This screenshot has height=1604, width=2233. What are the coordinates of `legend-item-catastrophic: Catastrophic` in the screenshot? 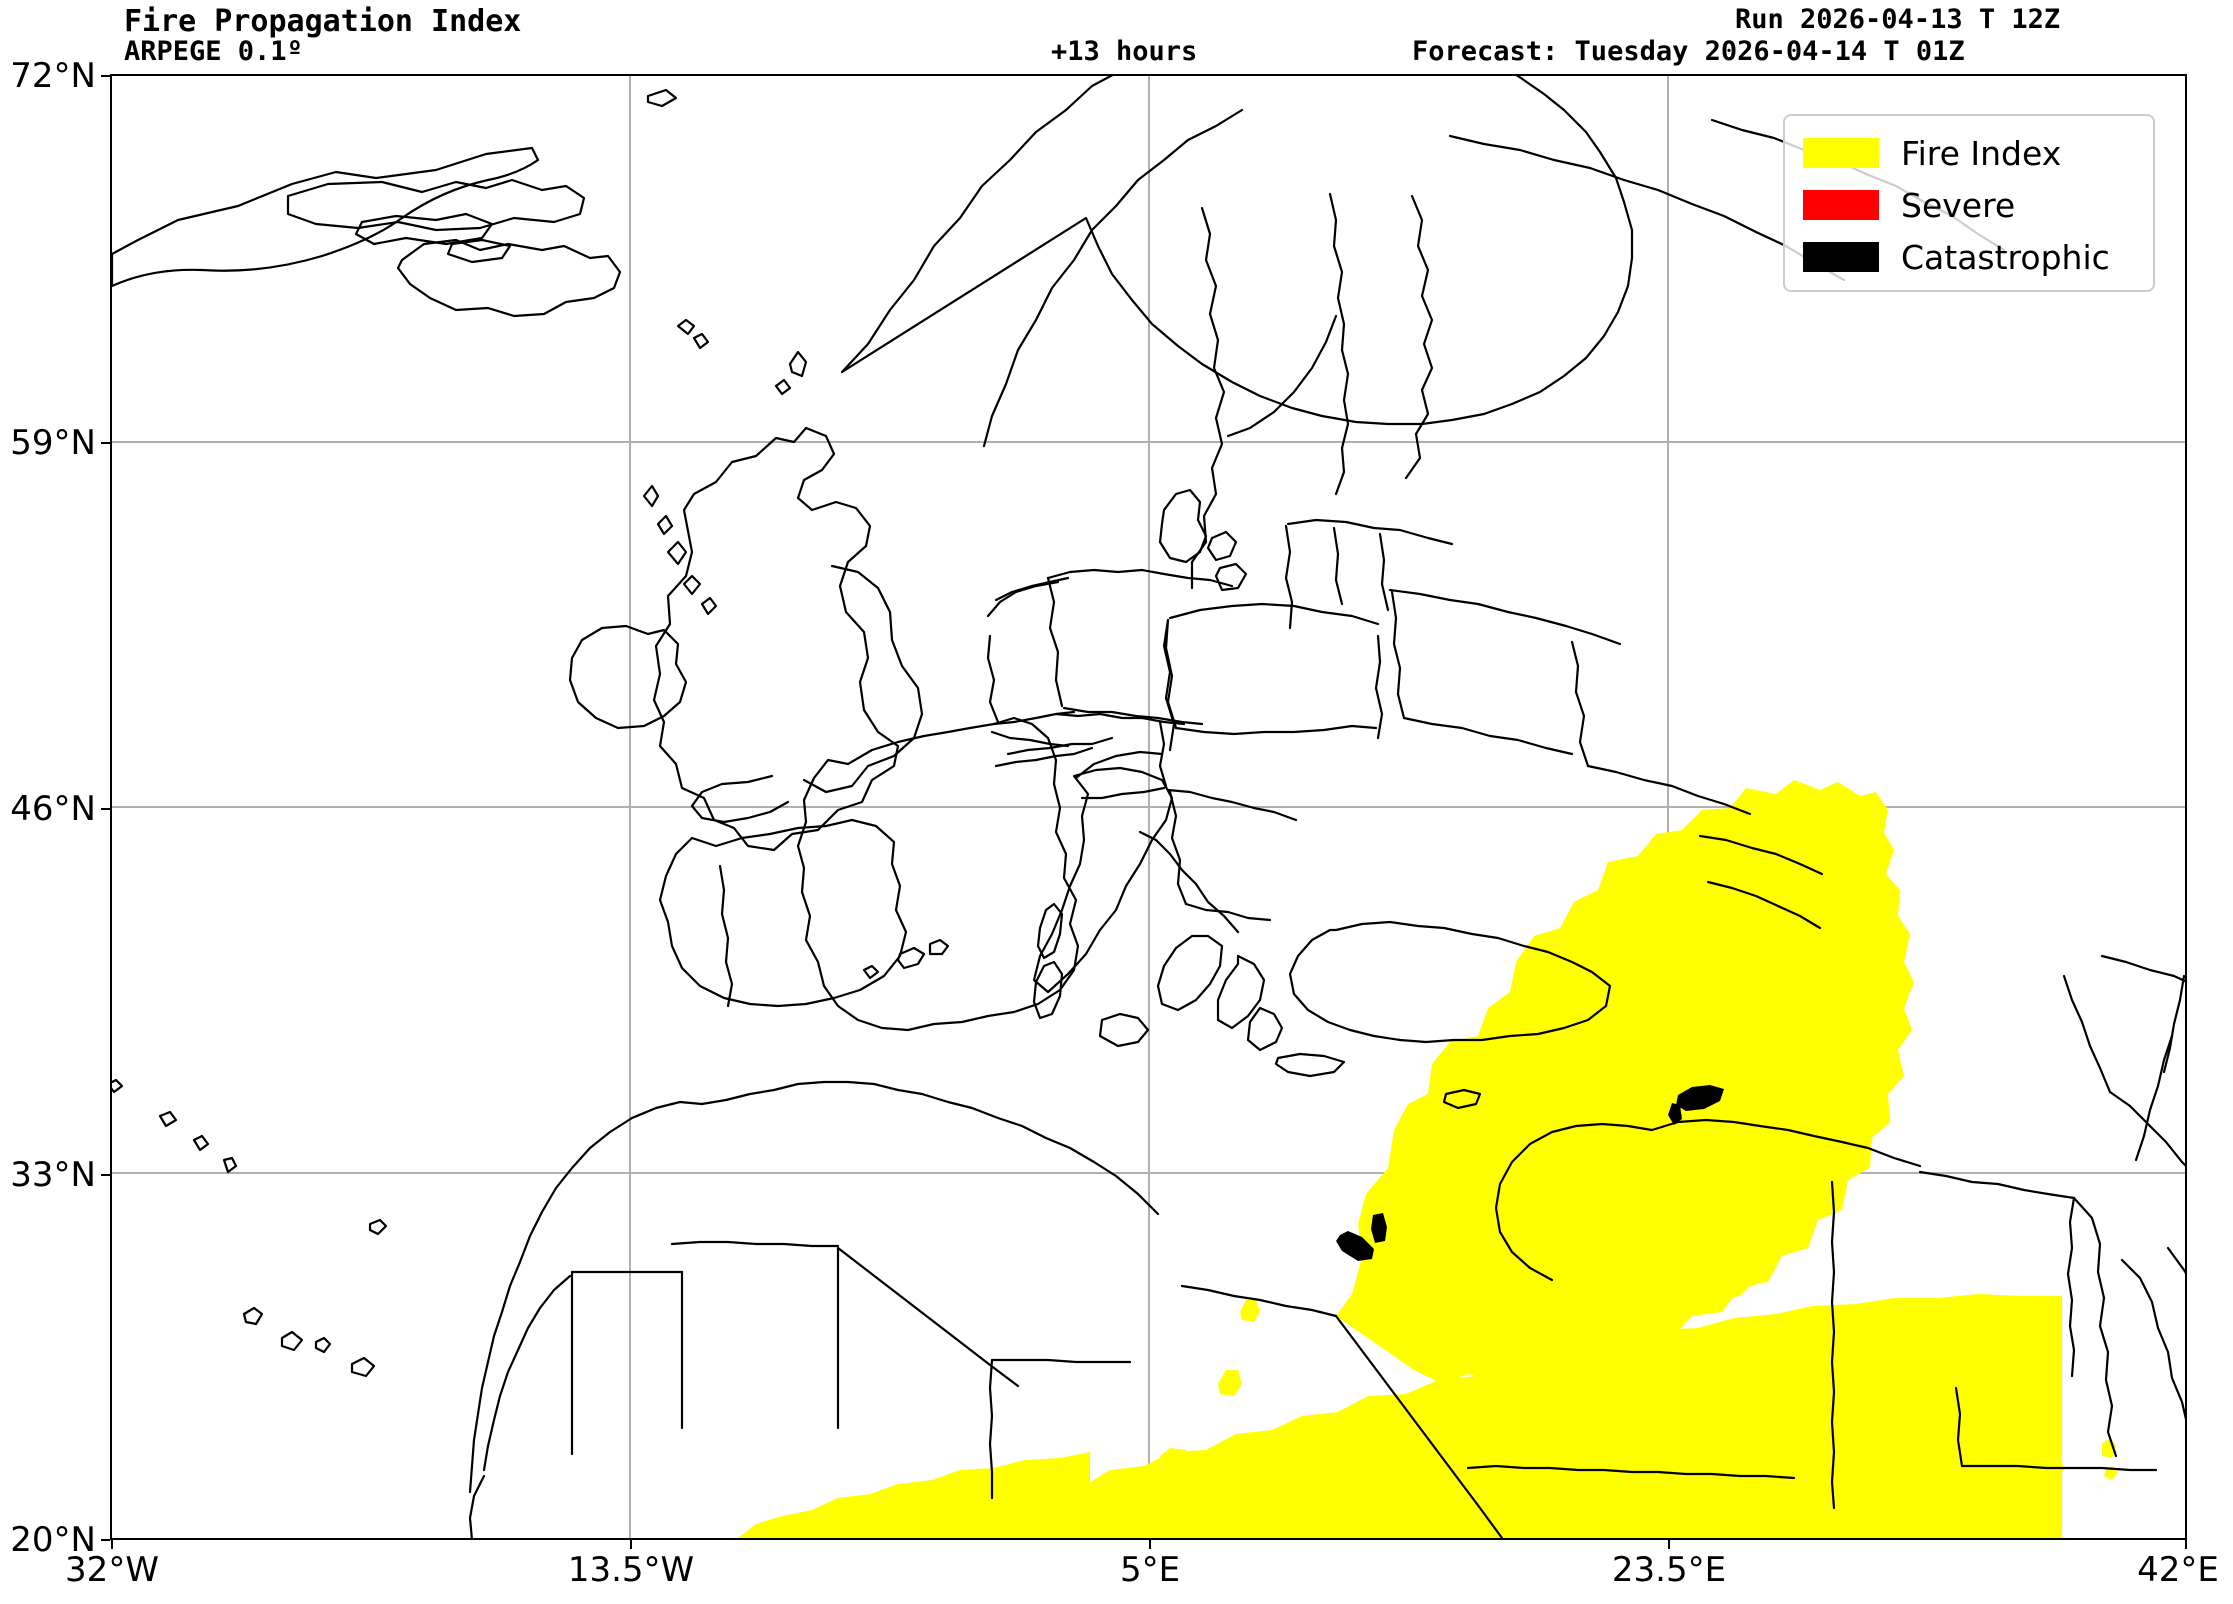 It's located at (1971, 257).